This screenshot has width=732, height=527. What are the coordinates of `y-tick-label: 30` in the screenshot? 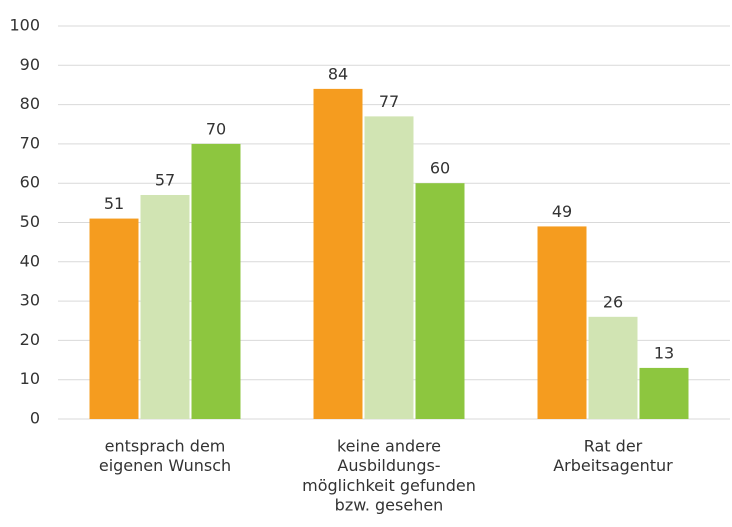 It's located at (30, 300).